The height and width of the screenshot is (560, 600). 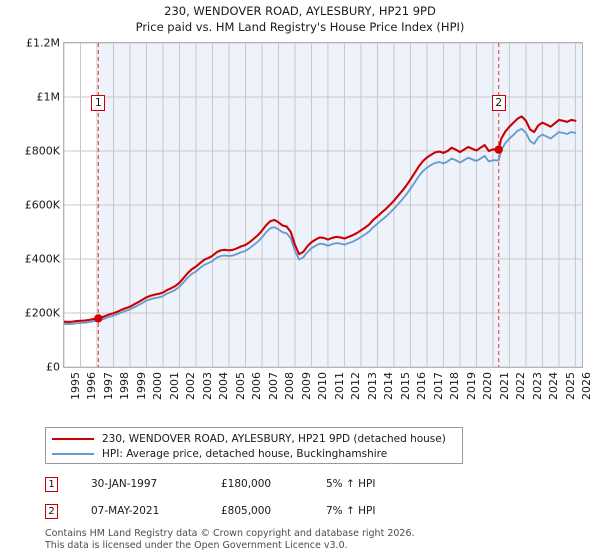 I want to click on event-date-1: 30-JAN-1997, so click(x=124, y=484).